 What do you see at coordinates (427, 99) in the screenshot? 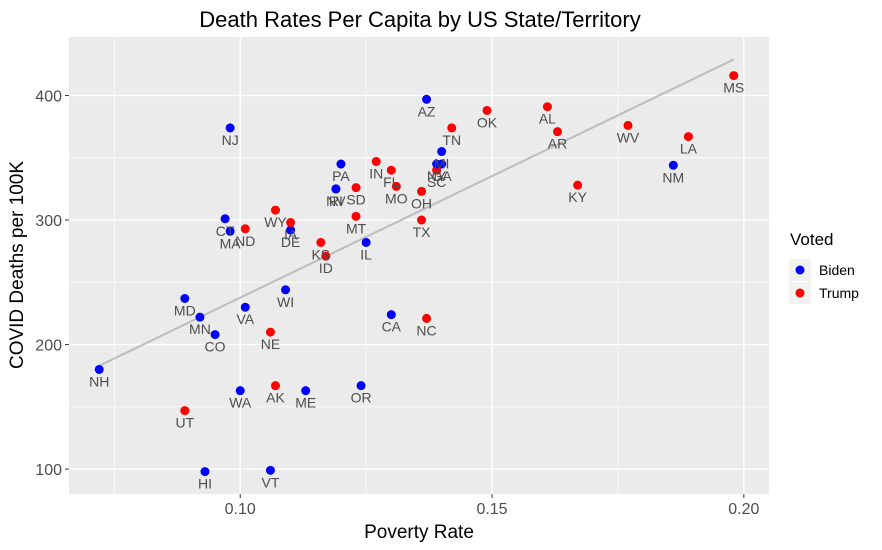
I see `point-az` at bounding box center [427, 99].